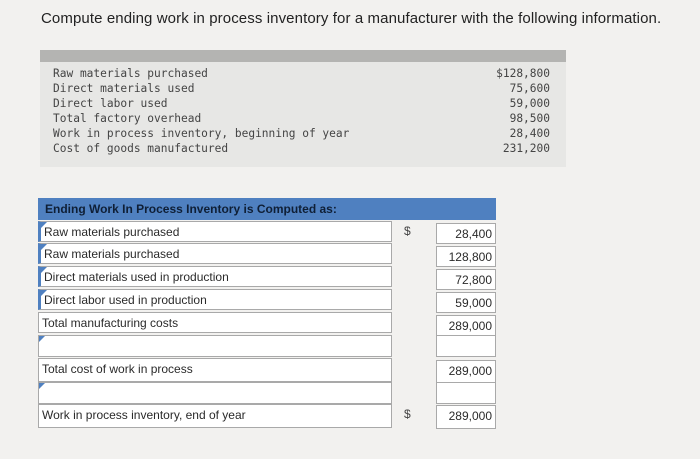 Image resolution: width=700 pixels, height=459 pixels. I want to click on row-label-text: Total cost of work in process, so click(117, 369).